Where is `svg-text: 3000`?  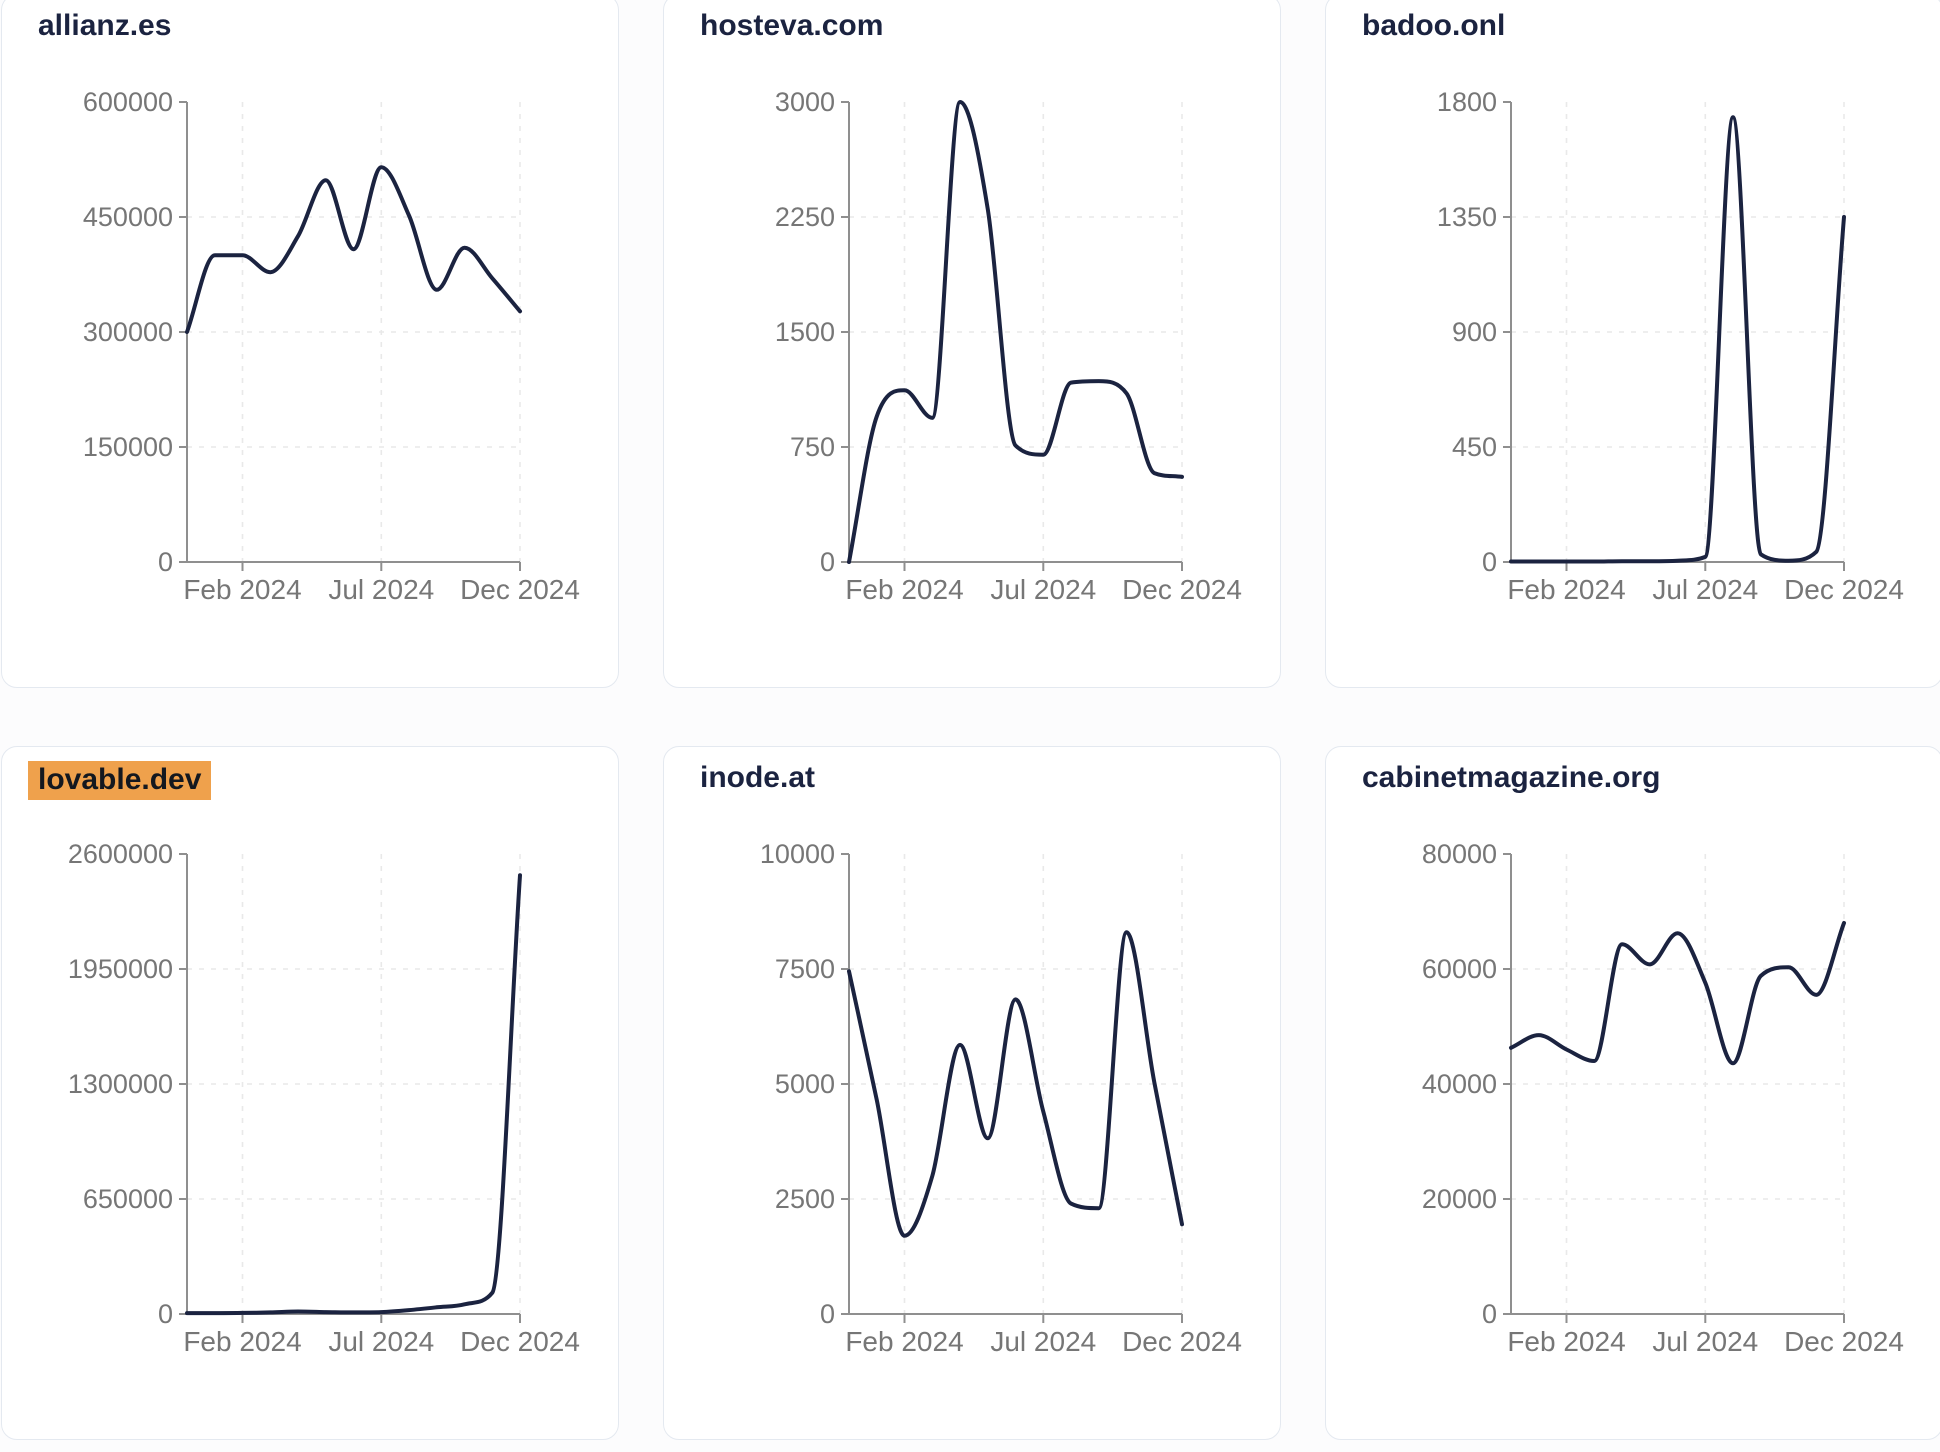
svg-text: 3000 is located at coordinates (805, 102).